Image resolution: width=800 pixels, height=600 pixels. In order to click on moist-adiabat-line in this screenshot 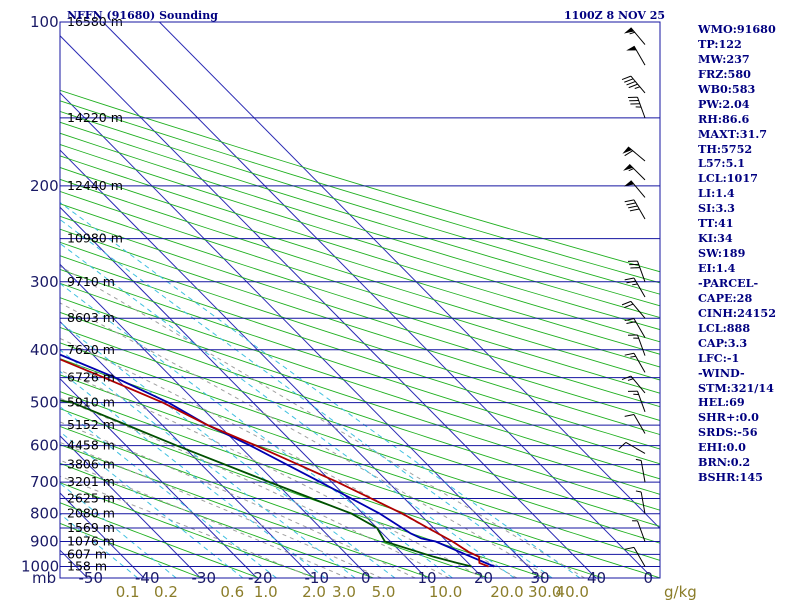, I will do `click(187, 526)`.